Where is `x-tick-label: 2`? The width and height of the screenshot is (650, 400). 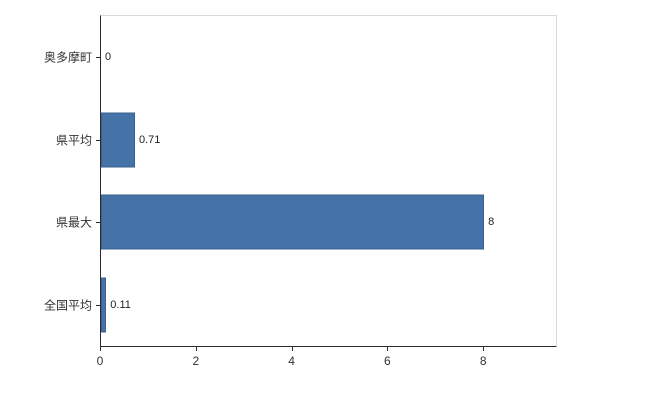 x-tick-label: 2 is located at coordinates (196, 361).